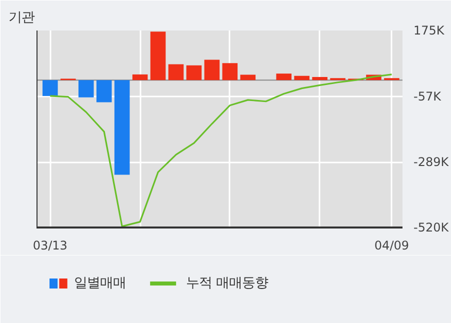 The image size is (451, 323). What do you see at coordinates (428, 96) in the screenshot?
I see `y-tick-label: -57K` at bounding box center [428, 96].